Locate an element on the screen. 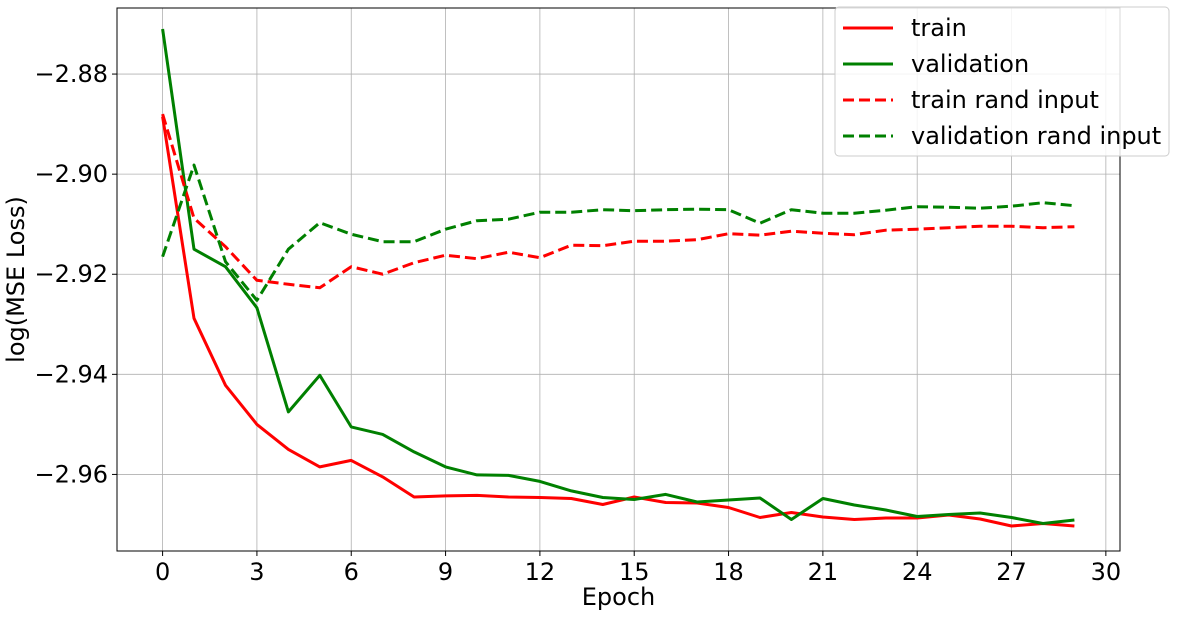  legend-label: validation rand input is located at coordinates (1036, 136).